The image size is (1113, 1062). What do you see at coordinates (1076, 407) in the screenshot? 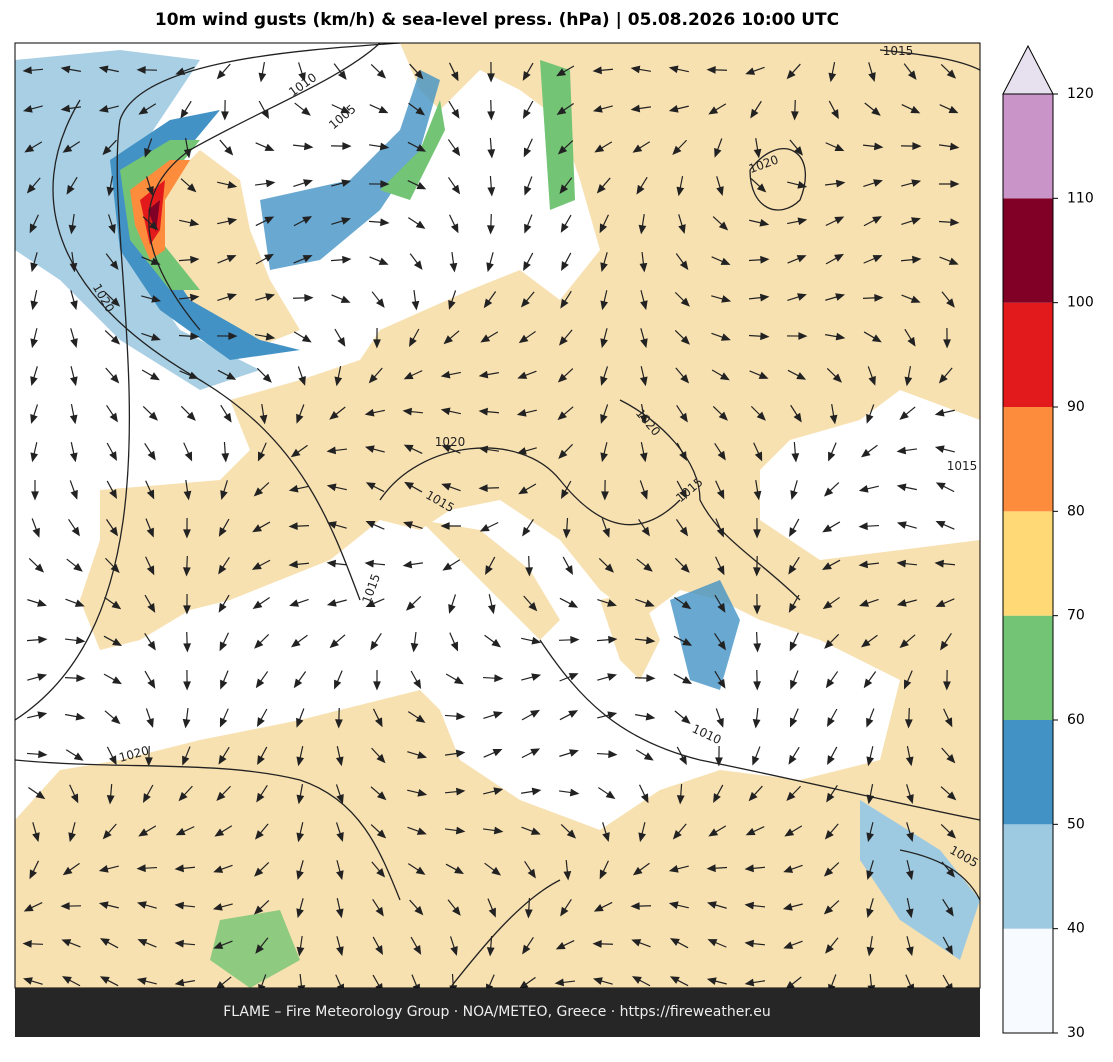
I see `colorbar-tick-label: 90` at bounding box center [1076, 407].